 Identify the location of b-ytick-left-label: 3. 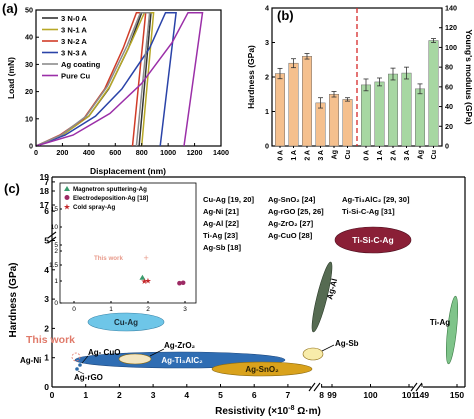
(267, 42).